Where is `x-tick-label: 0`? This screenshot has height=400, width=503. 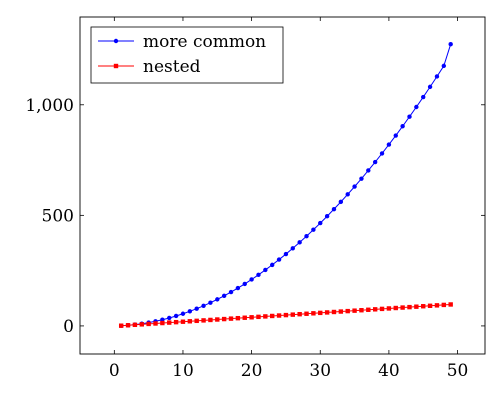
x-tick-label: 0 is located at coordinates (114, 371).